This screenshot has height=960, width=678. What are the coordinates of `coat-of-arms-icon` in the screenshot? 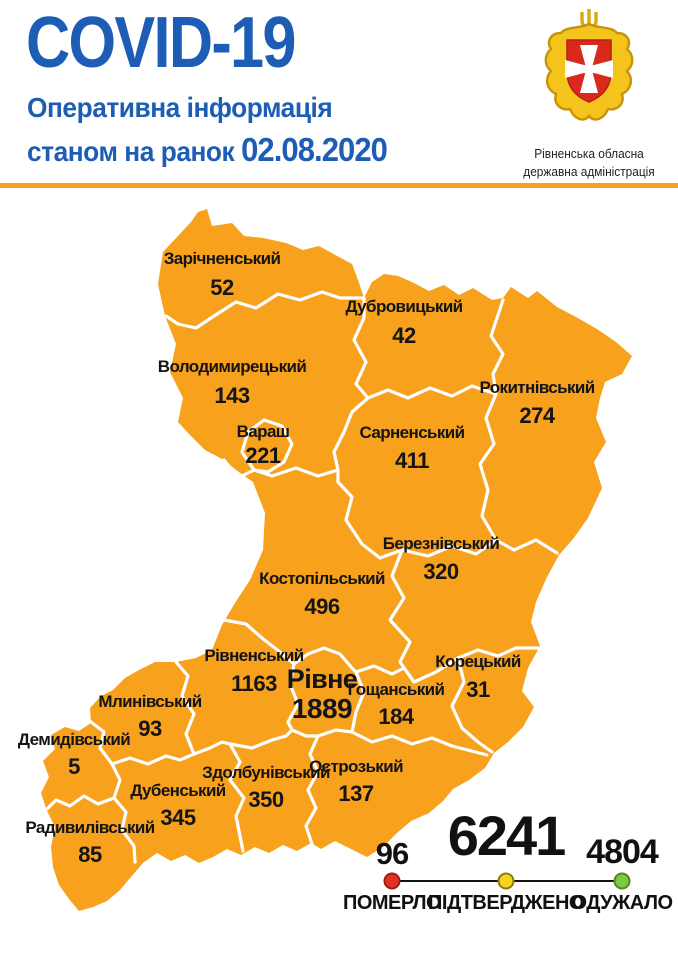 It's located at (589, 65).